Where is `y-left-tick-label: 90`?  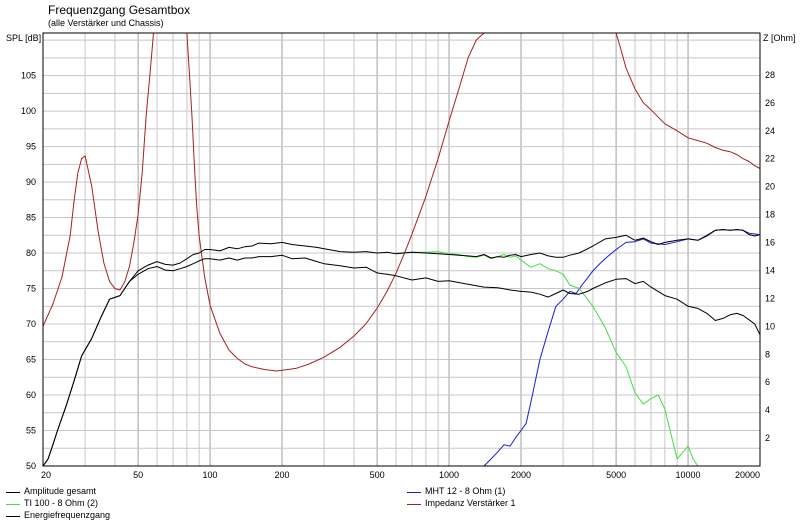
y-left-tick-label: 90 is located at coordinates (31, 182).